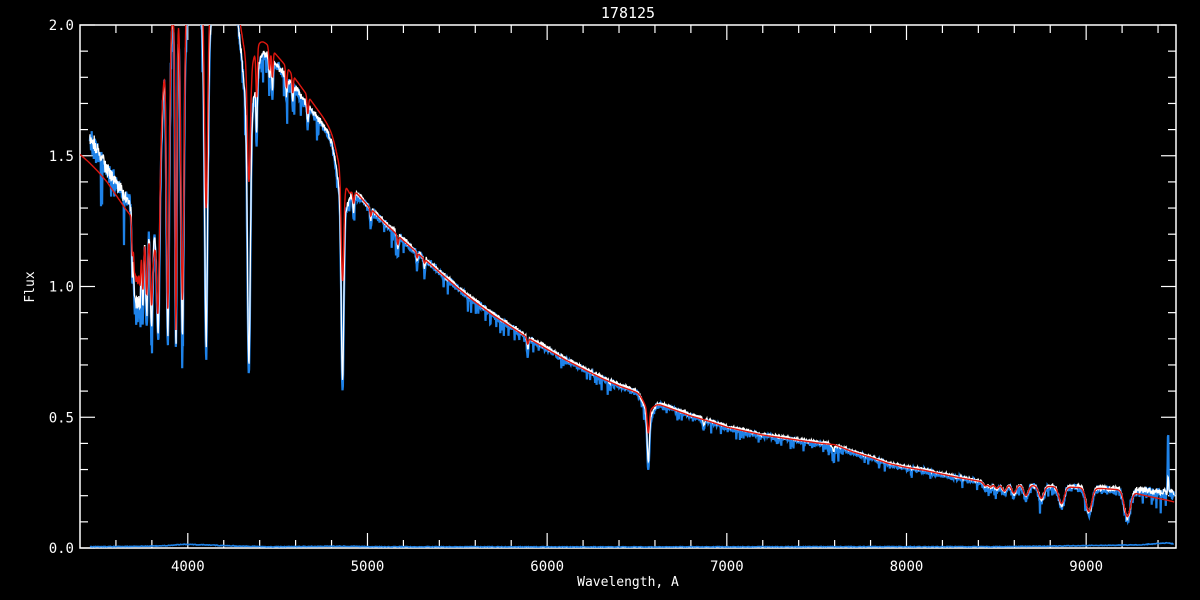 The image size is (1200, 600). What do you see at coordinates (368, 567) in the screenshot?
I see `x-tick-label: 5000` at bounding box center [368, 567].